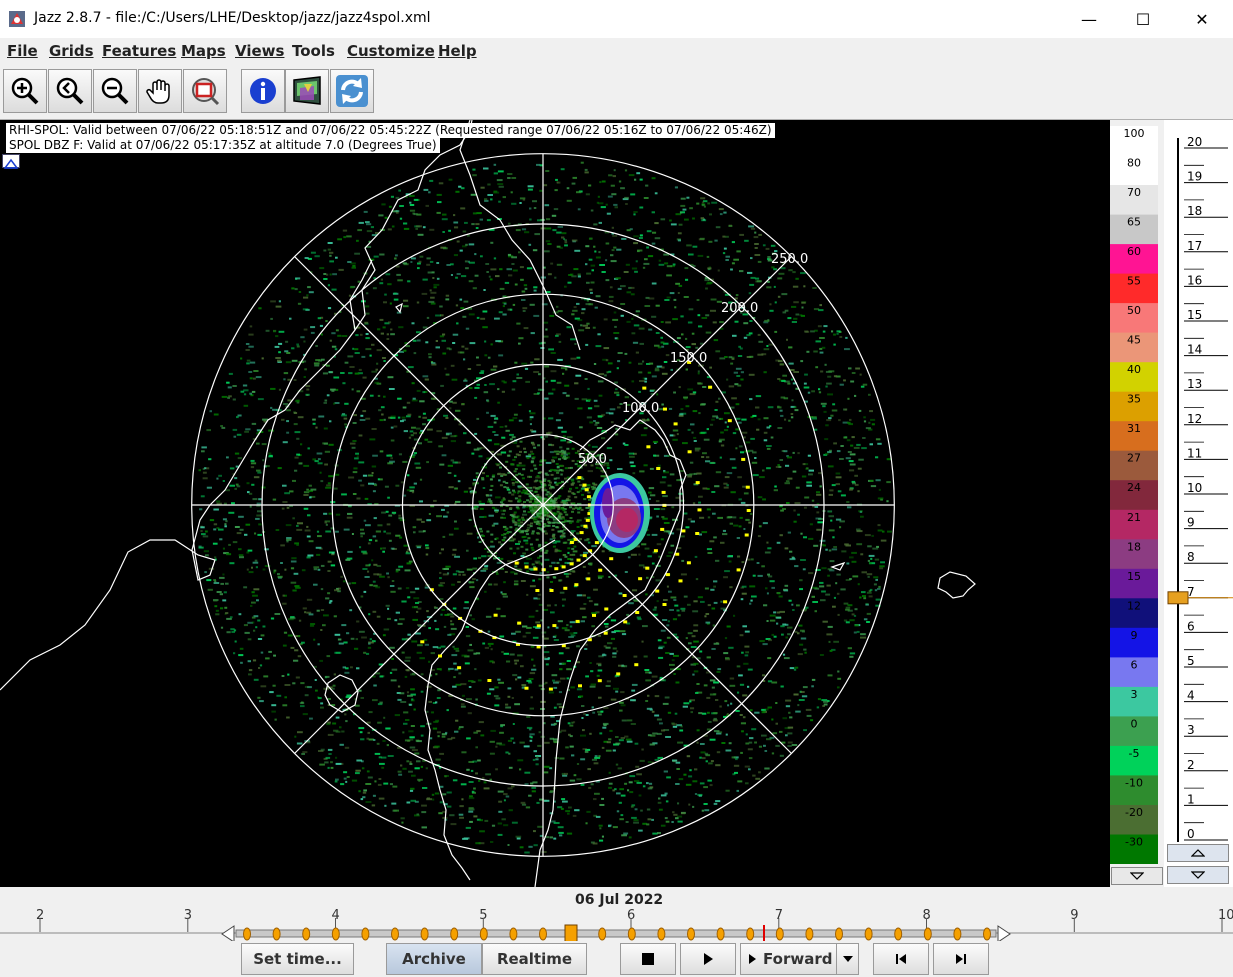 This screenshot has height=977, width=1233. What do you see at coordinates (1134, 842) in the screenshot?
I see `color-swatch-label: -30` at bounding box center [1134, 842].